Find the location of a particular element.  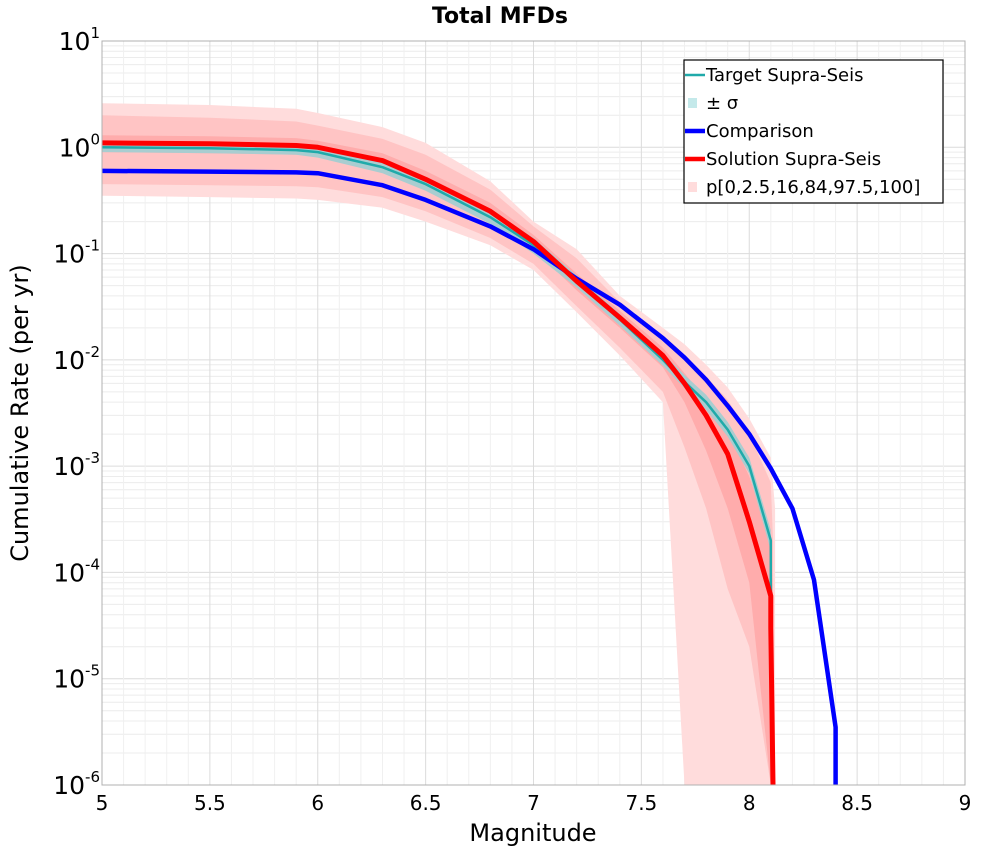

legend-label-comparison: Comparison is located at coordinates (760, 131).